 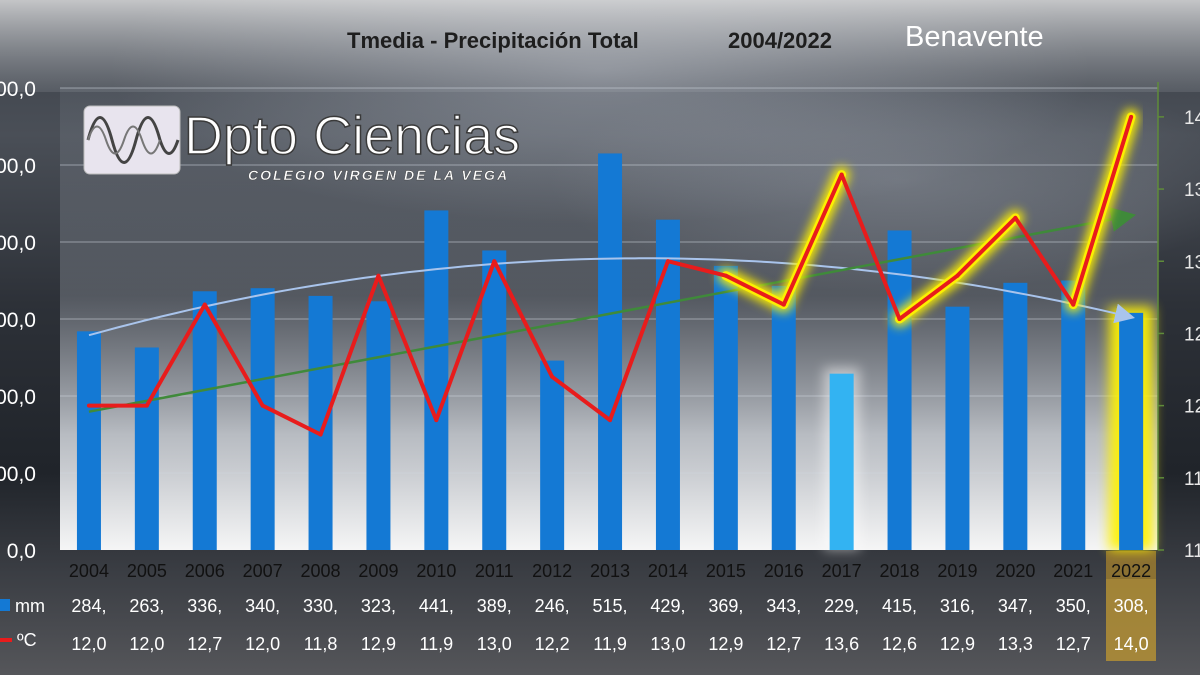 What do you see at coordinates (841, 461) in the screenshot?
I see `bar-2017` at bounding box center [841, 461].